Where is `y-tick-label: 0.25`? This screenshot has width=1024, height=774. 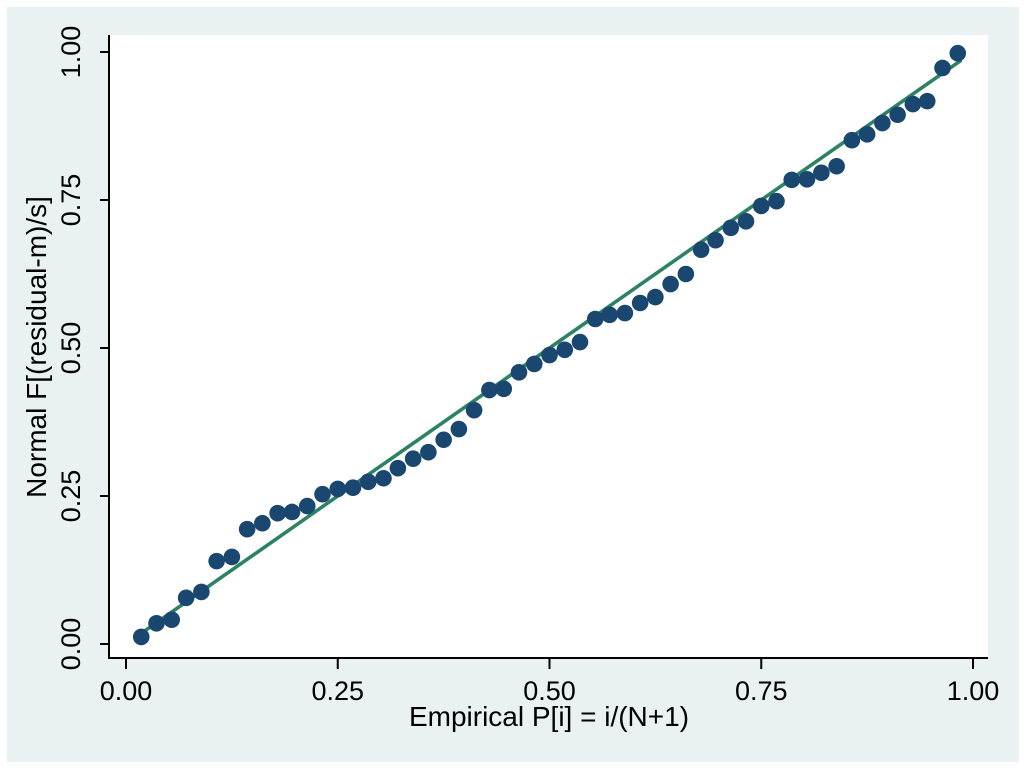 y-tick-label: 0.25 is located at coordinates (71, 496).